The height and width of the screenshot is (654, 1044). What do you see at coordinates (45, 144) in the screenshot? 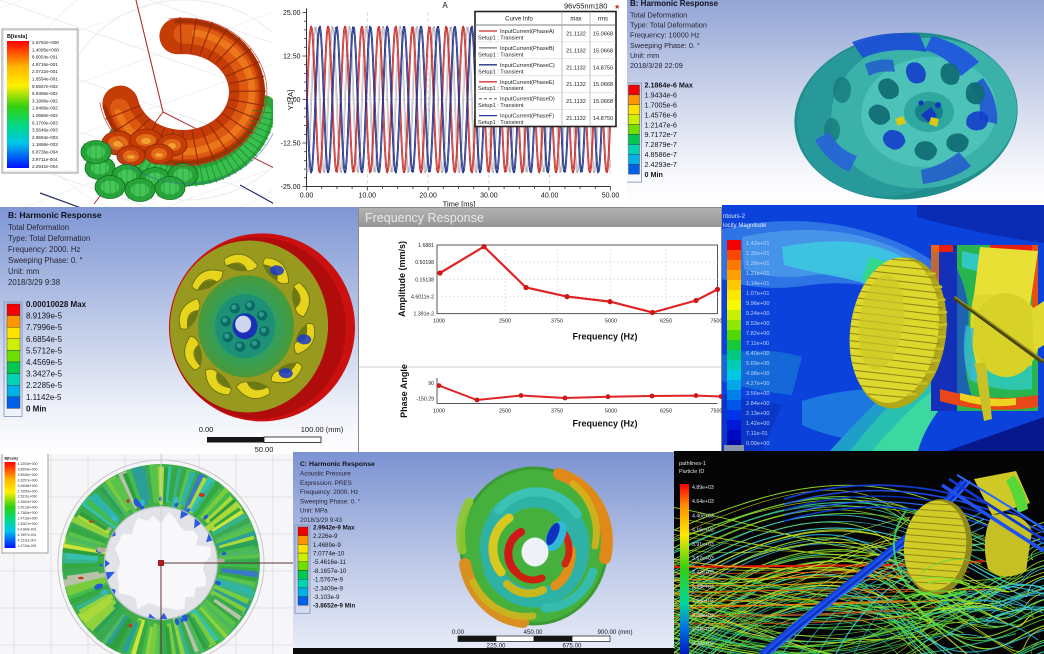
I see `svg-text: 1.1896e-003` at bounding box center [45, 144].